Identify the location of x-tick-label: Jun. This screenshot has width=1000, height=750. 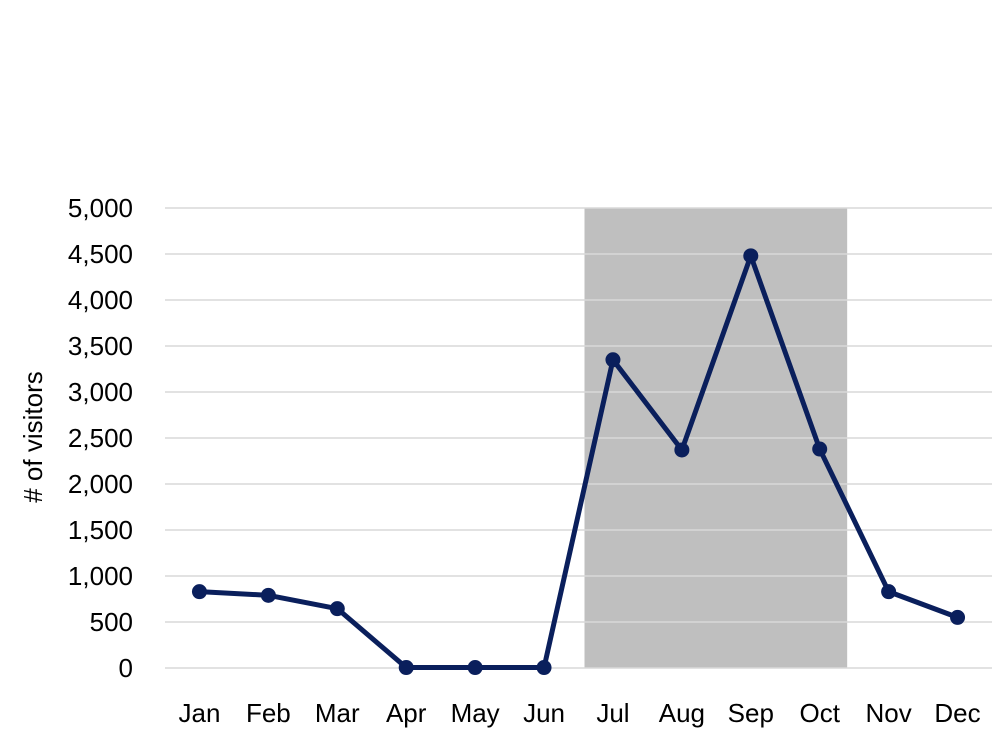
(544, 713).